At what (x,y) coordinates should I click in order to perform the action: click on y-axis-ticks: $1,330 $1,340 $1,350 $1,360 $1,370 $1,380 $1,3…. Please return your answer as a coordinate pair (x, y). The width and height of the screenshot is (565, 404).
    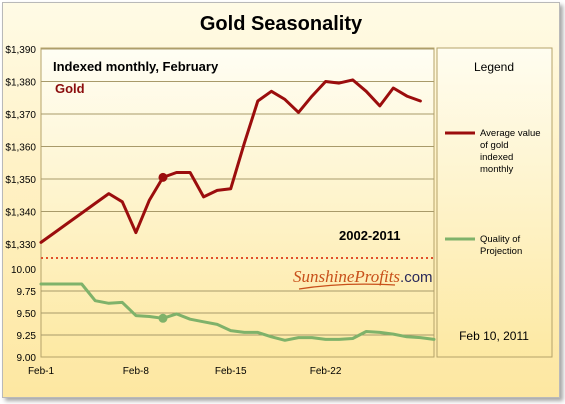
    Looking at the image, I should click on (20, 204).